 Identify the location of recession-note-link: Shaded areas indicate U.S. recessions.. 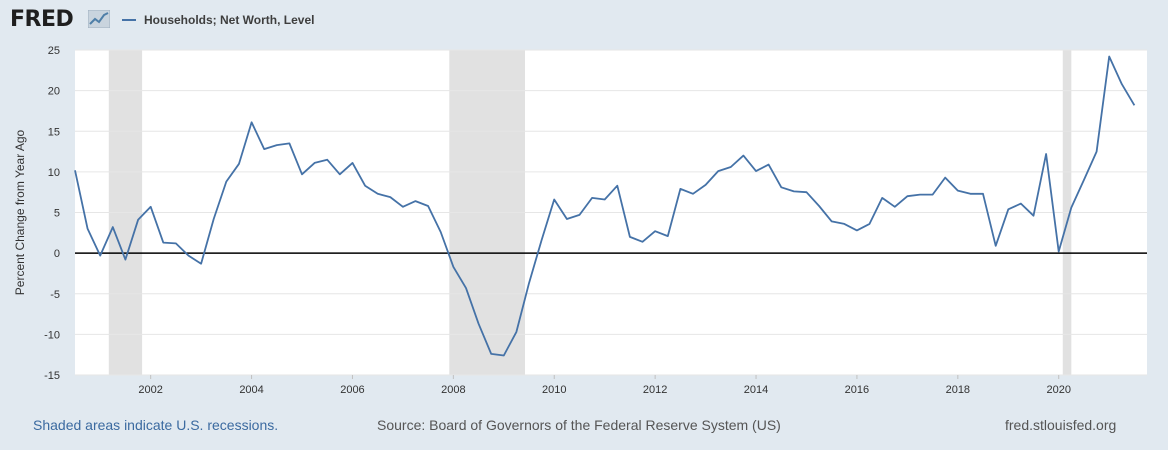
(156, 425).